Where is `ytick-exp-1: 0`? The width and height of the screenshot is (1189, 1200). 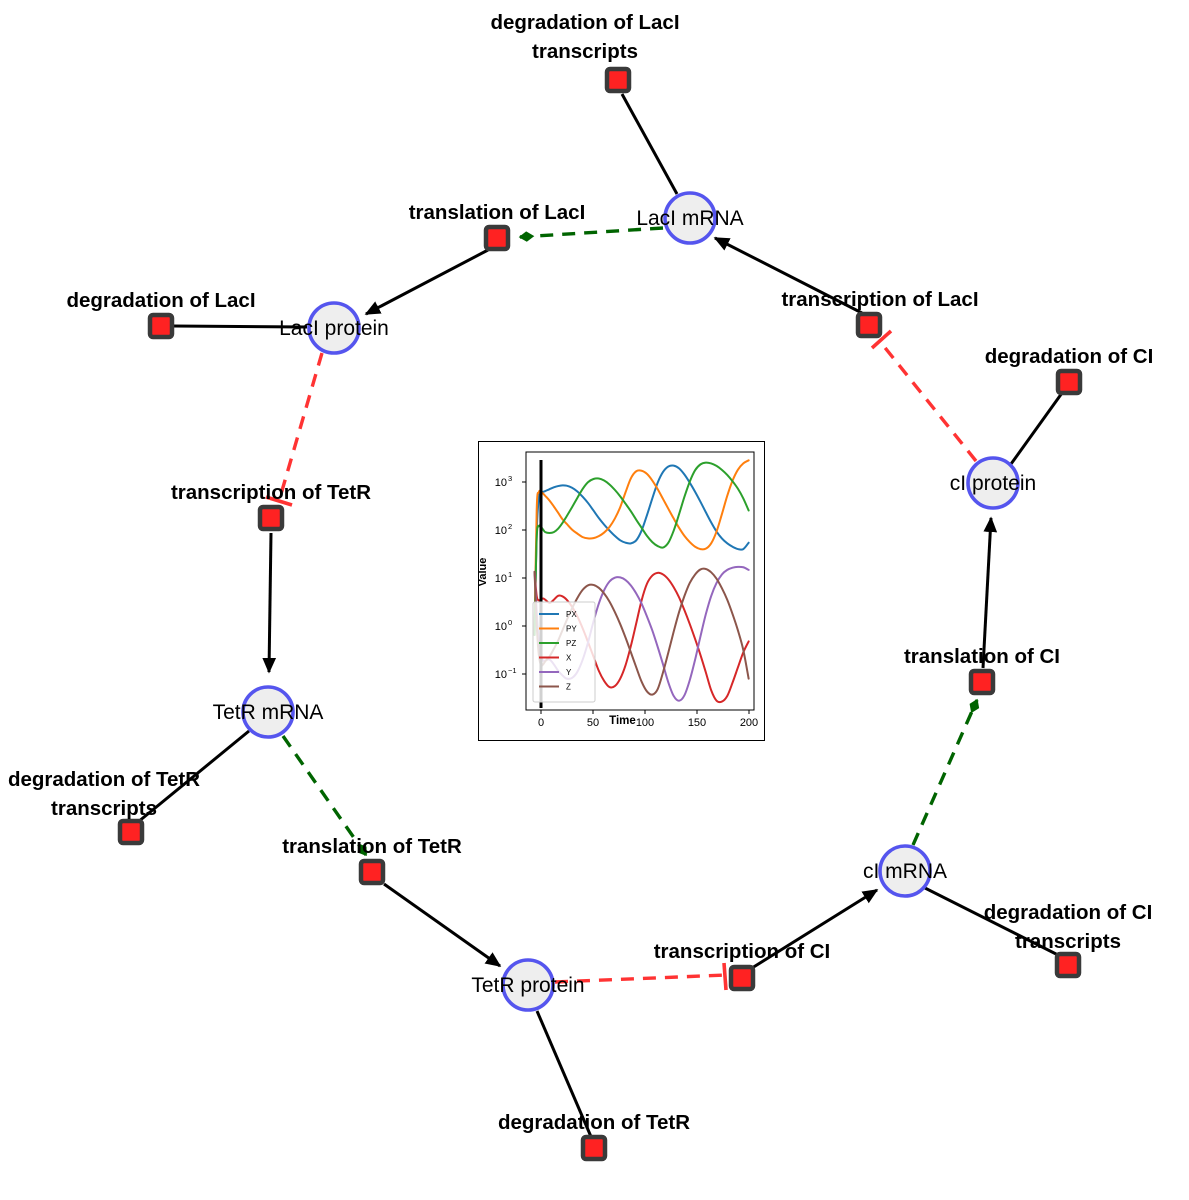
ytick-exp-1: 0 is located at coordinates (510, 622).